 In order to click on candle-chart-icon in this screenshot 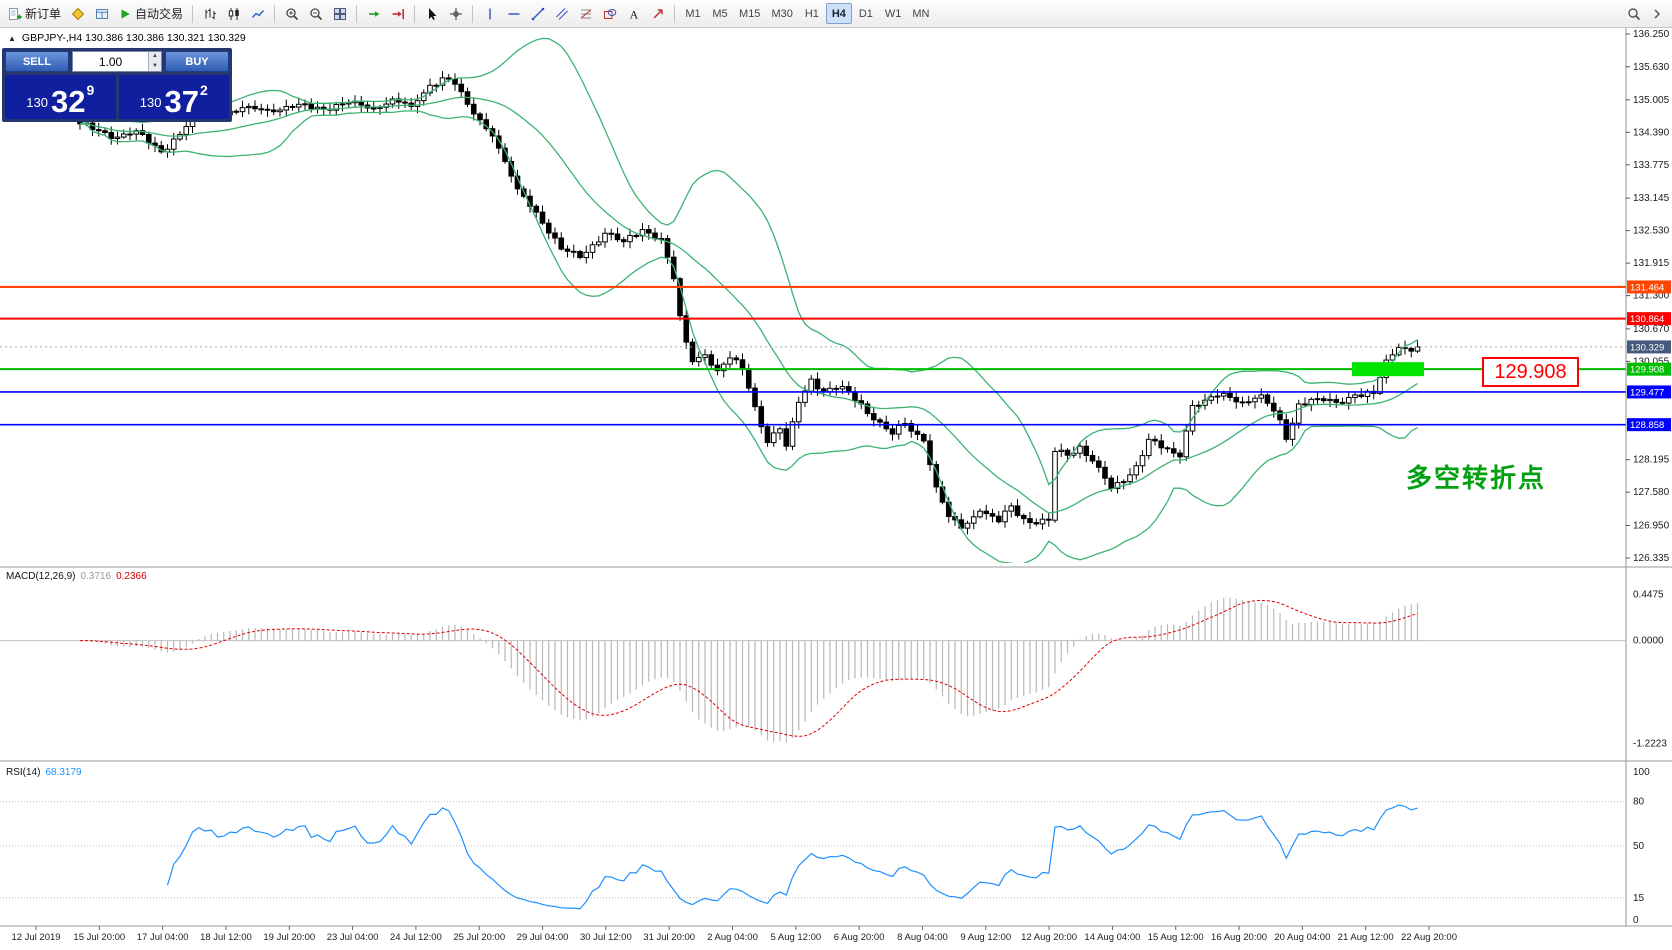, I will do `click(234, 14)`.